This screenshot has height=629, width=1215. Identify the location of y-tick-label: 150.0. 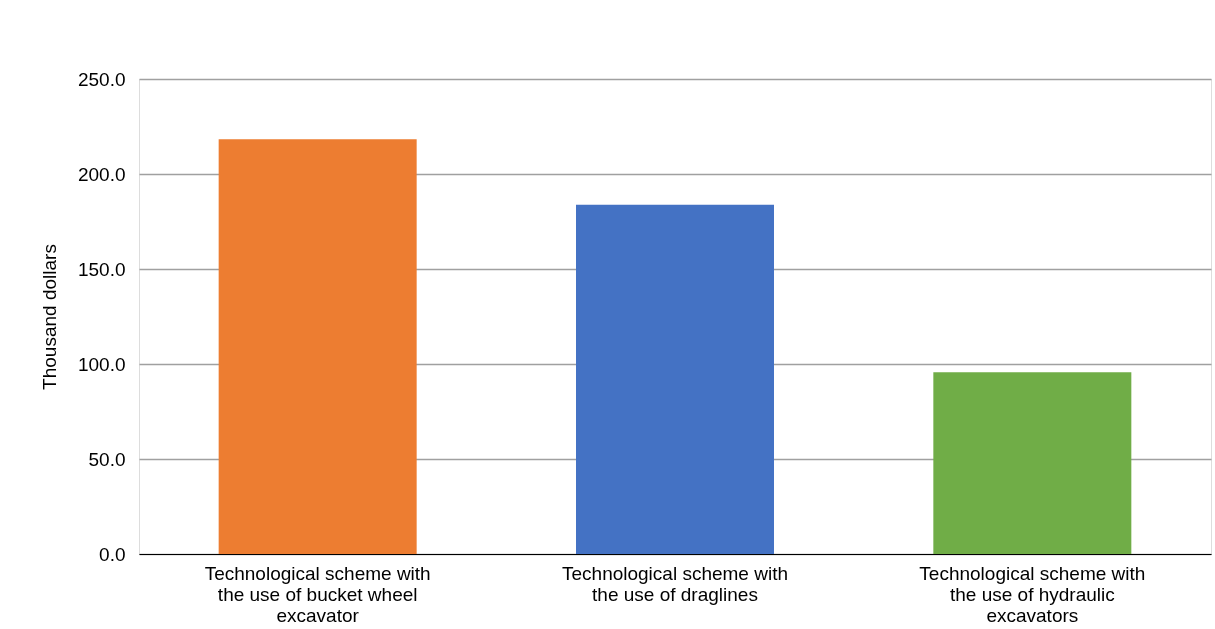
(101, 269).